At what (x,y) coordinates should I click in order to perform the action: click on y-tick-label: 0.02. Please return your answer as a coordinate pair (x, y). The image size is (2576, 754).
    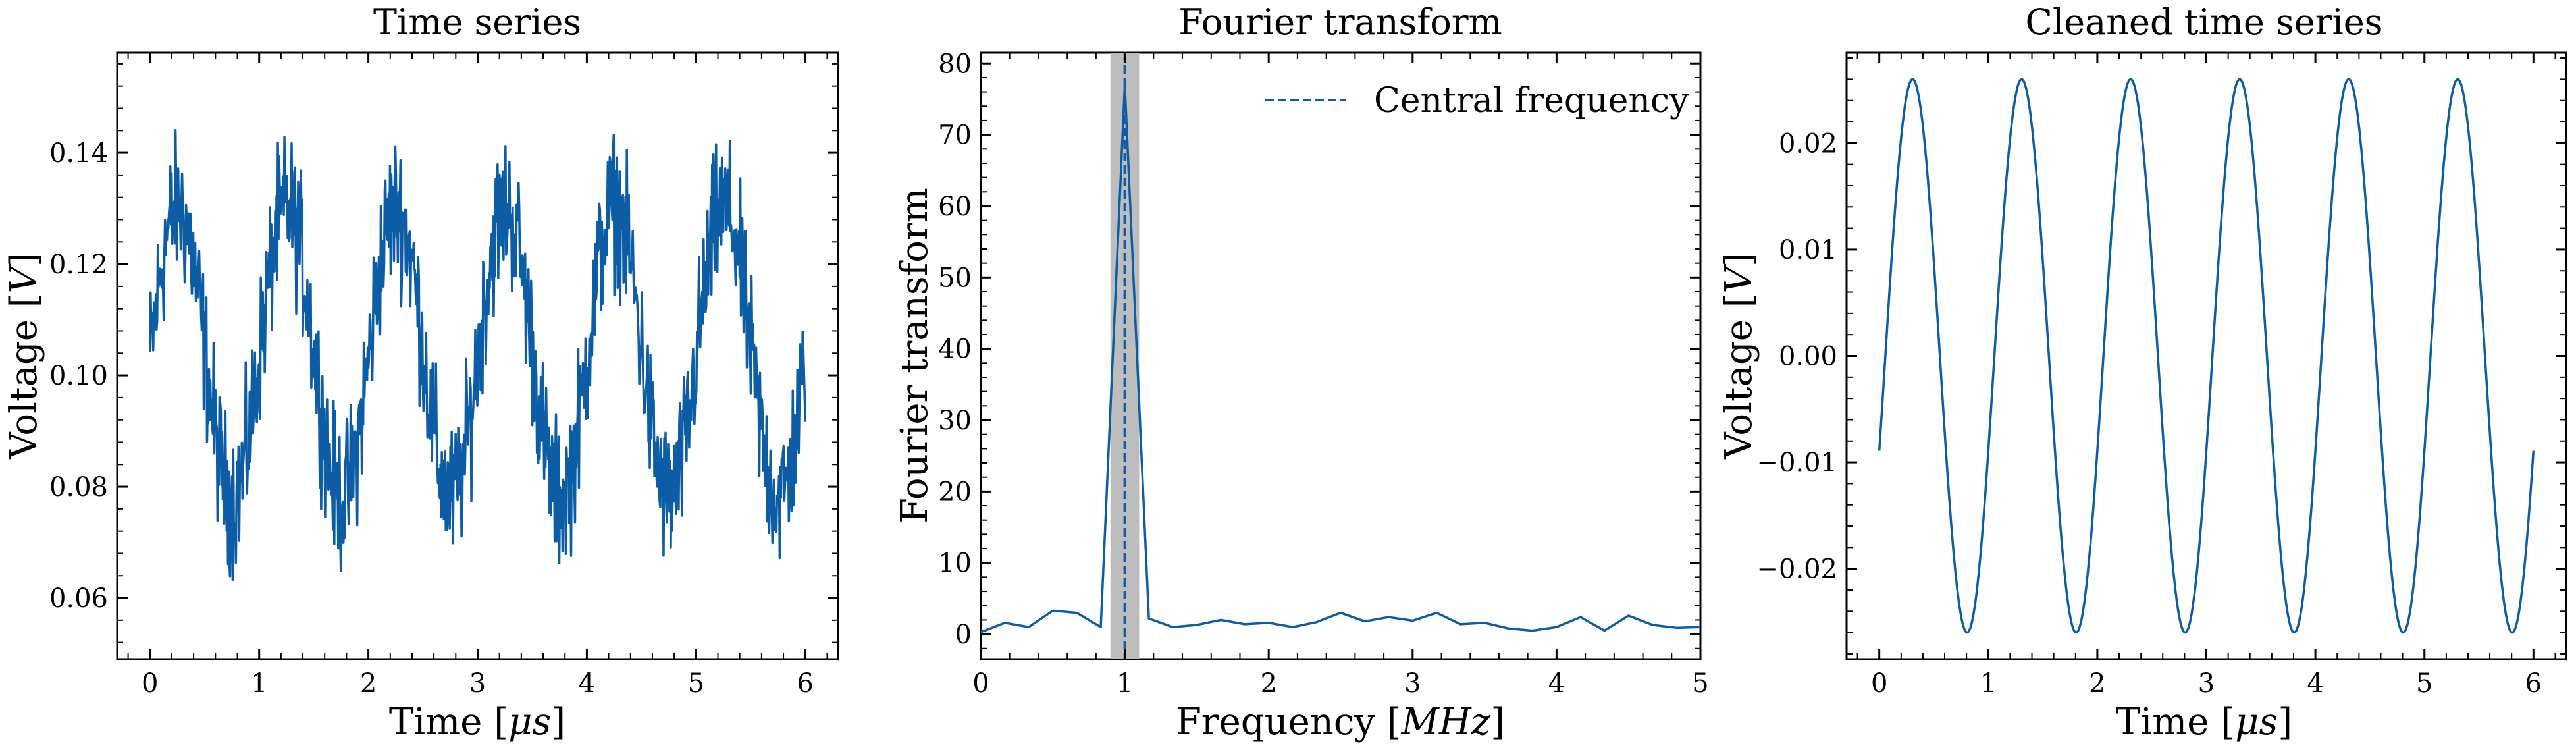
    Looking at the image, I should click on (1808, 143).